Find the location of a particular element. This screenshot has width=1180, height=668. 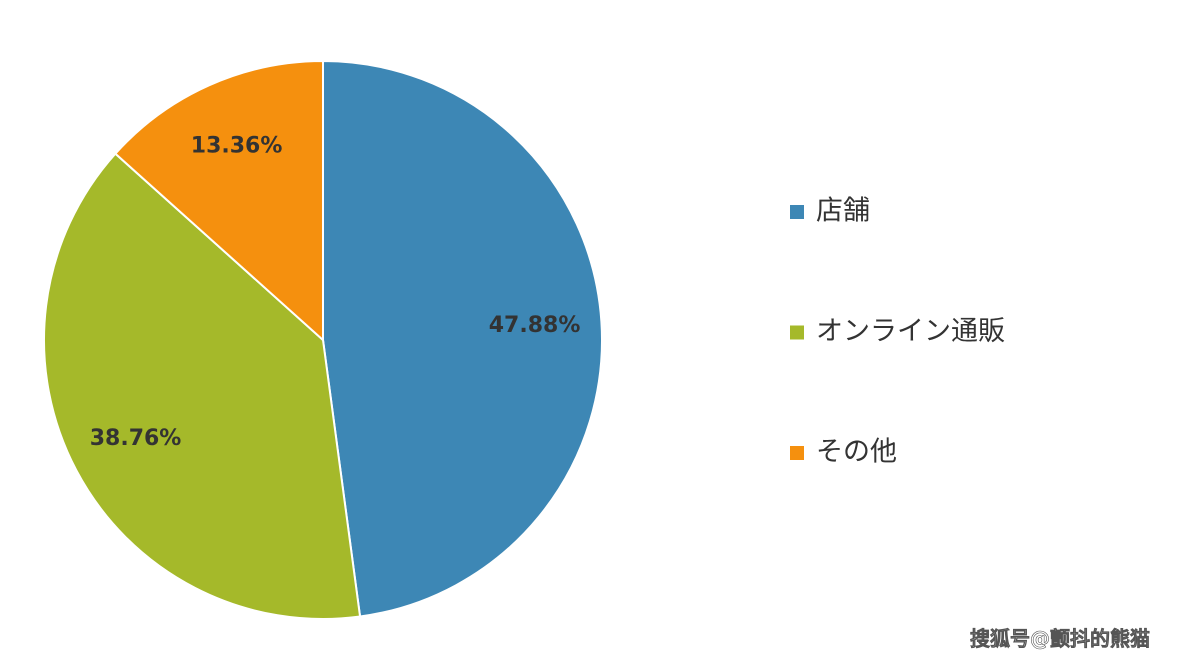

legend-label: 店舗 is located at coordinates (843, 211).